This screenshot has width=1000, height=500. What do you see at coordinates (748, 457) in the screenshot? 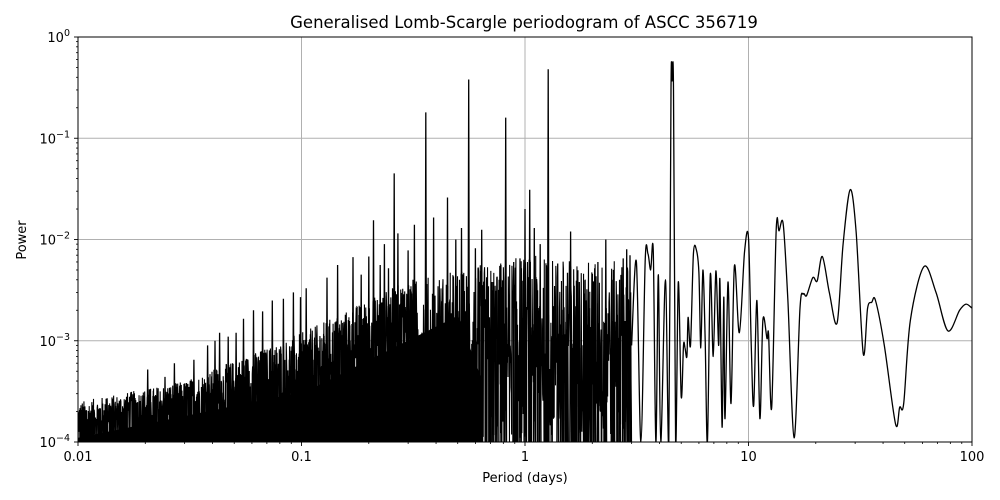
I see `x-tick-label: 10` at bounding box center [748, 457].